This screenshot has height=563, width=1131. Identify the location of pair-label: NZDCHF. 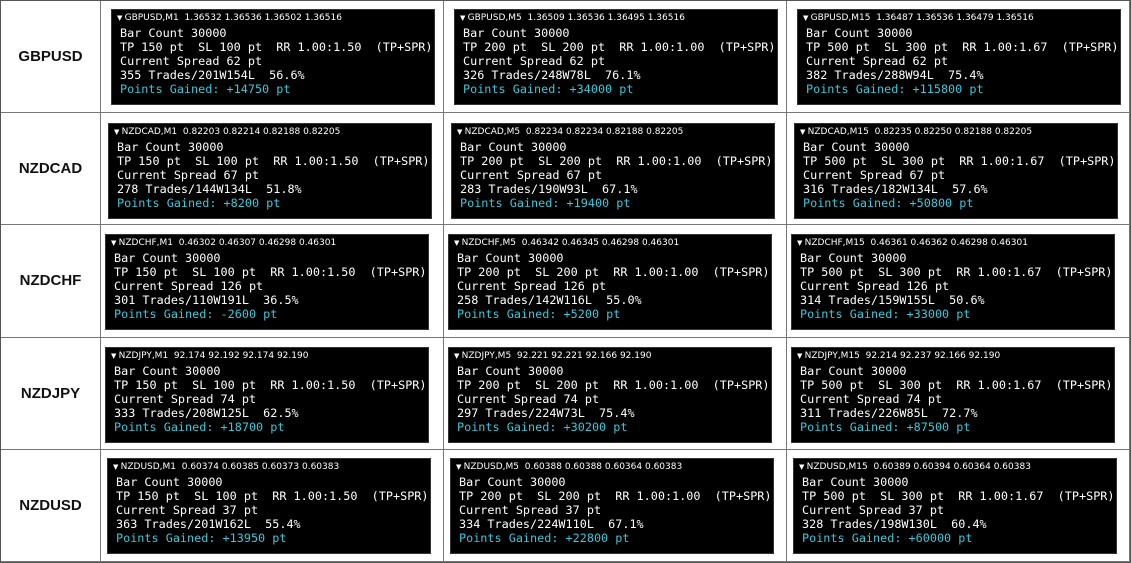
(51, 281).